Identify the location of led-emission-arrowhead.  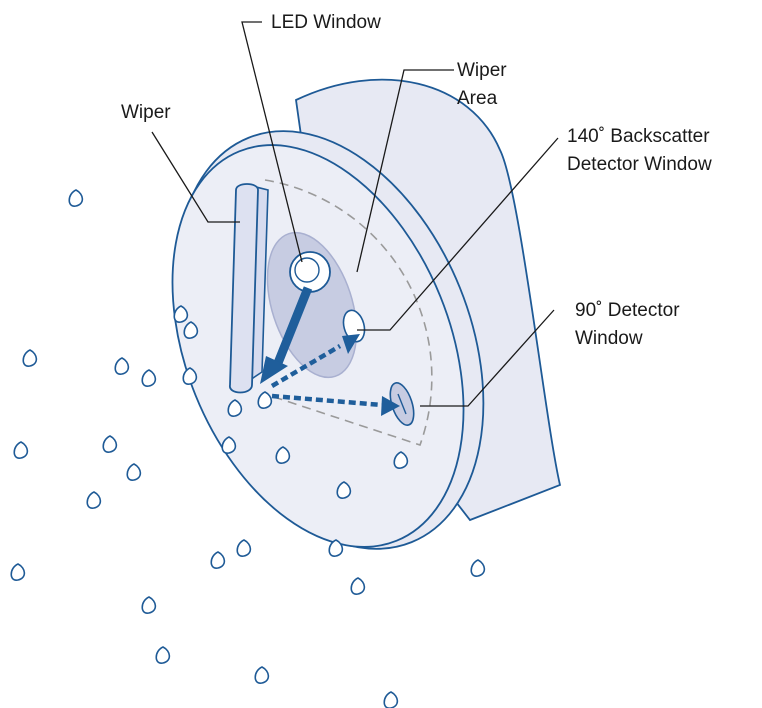
(274, 370).